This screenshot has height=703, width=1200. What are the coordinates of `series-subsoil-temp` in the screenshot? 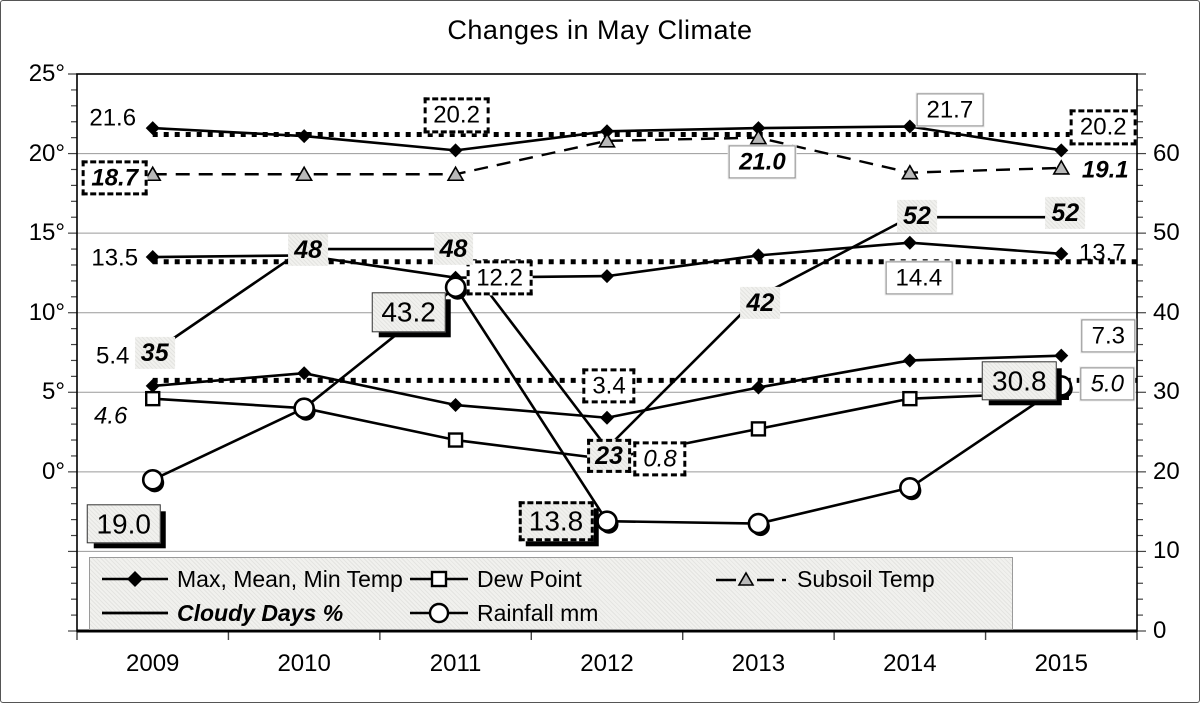 It's located at (607, 155).